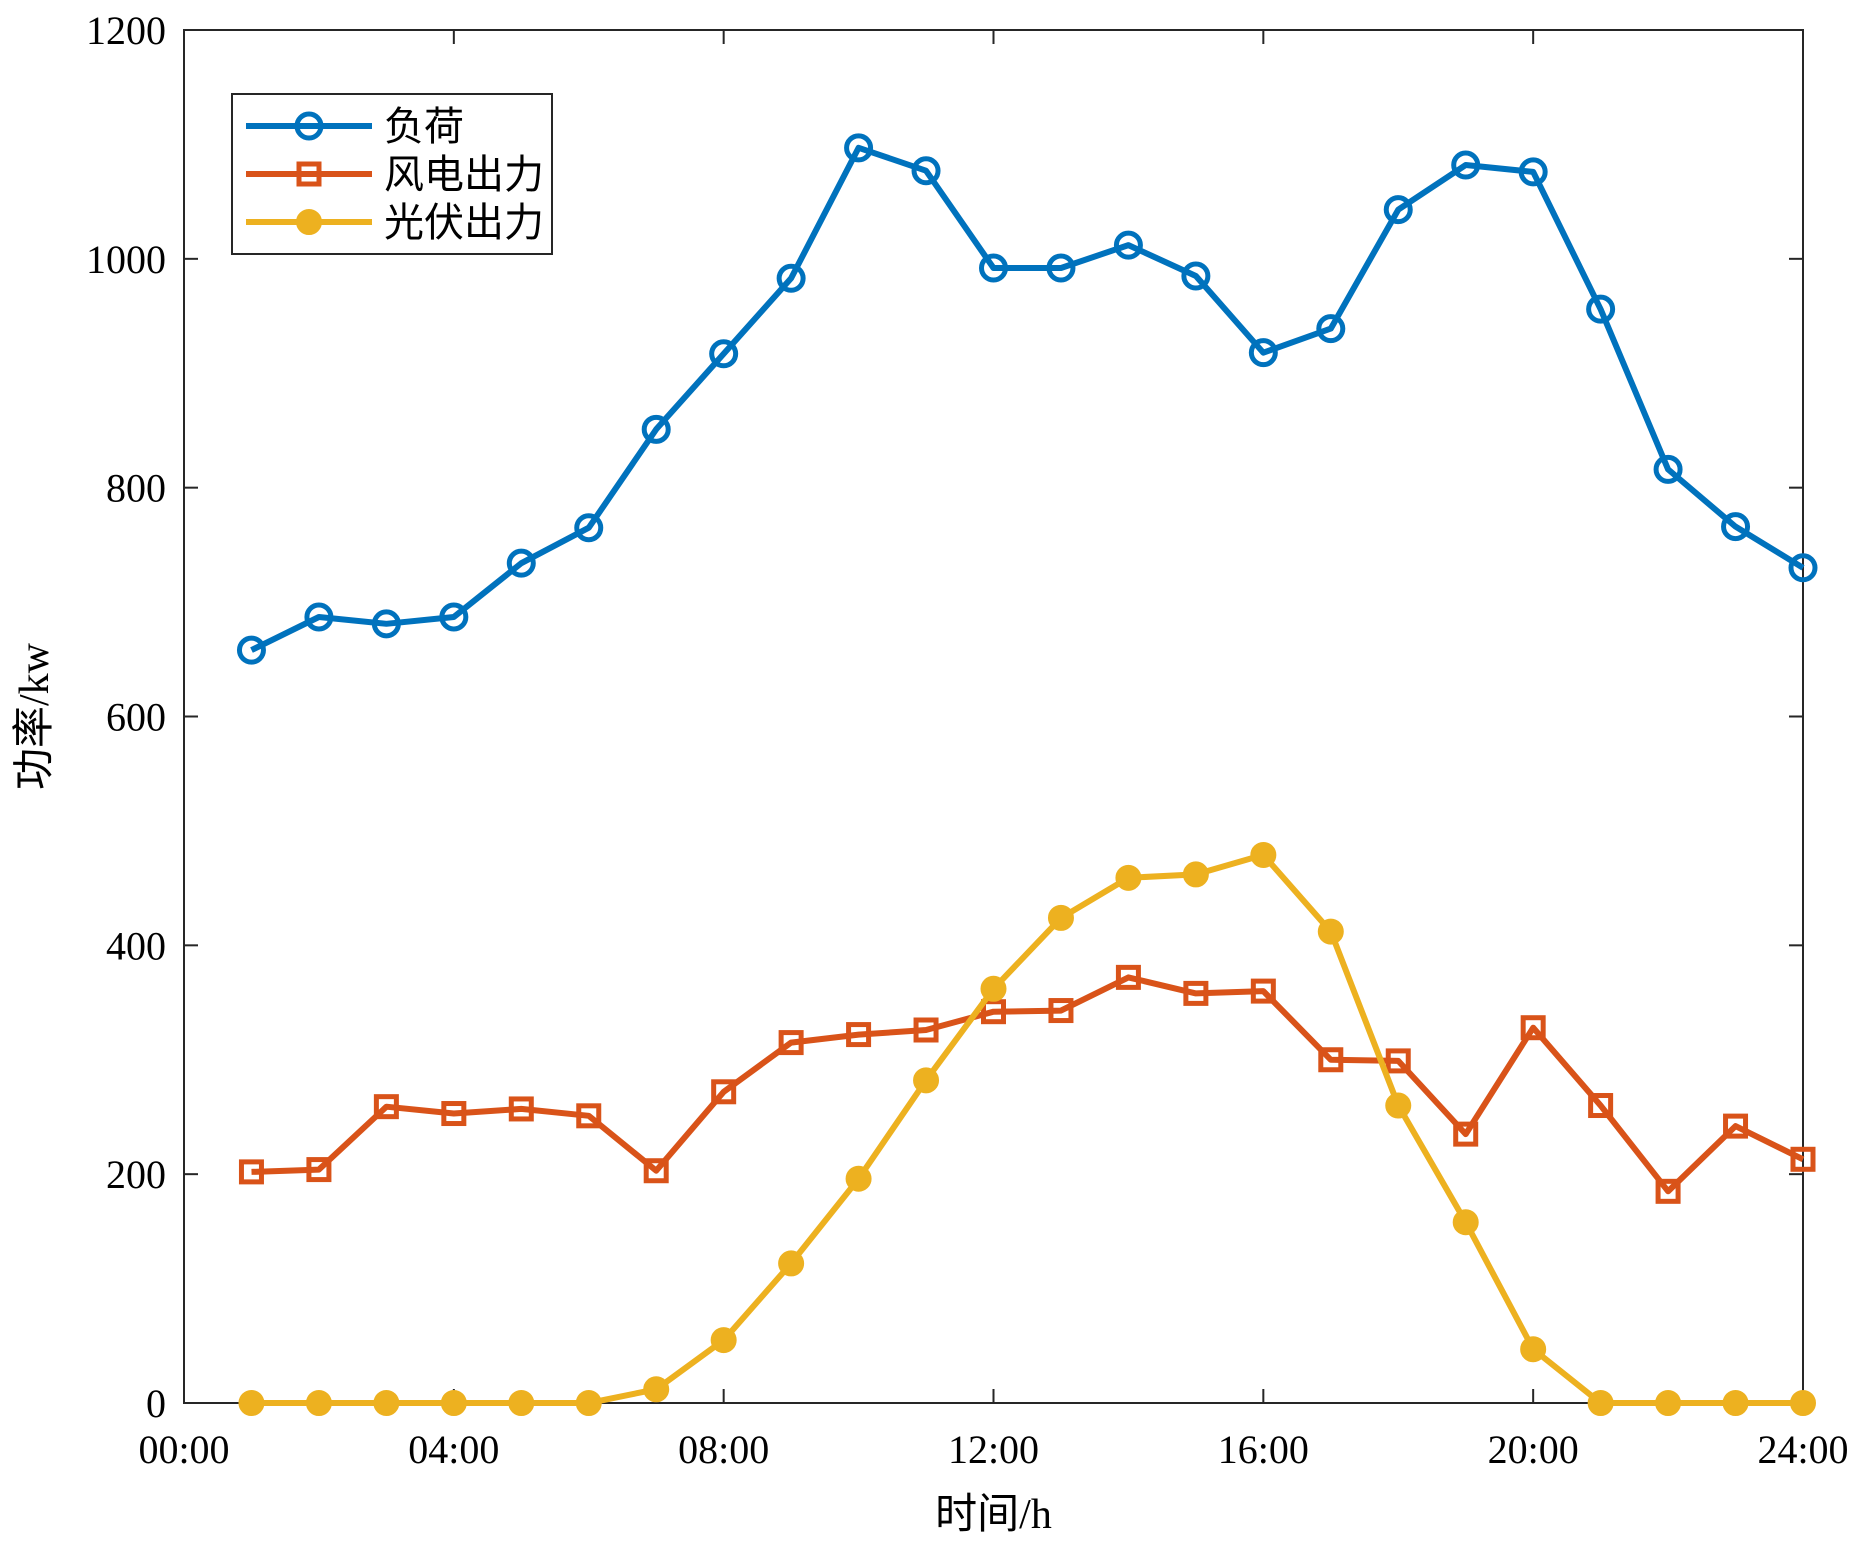 Image resolution: width=1859 pixels, height=1541 pixels. I want to click on legend-label: 光伏出力, so click(464, 222).